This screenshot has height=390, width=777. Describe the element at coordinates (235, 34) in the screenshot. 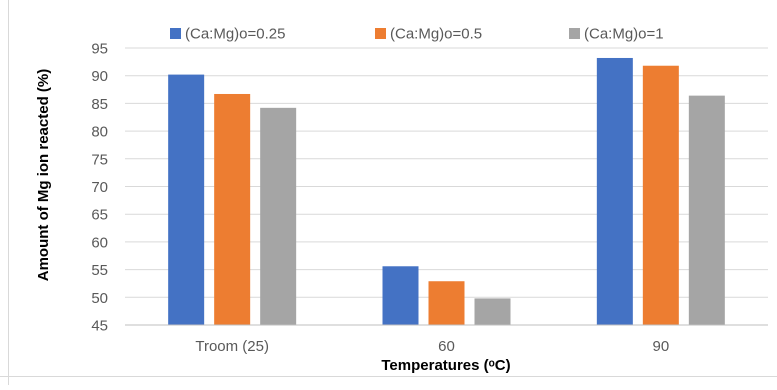

I see `legend-label: (Ca:Mg)o=0.25` at that location.